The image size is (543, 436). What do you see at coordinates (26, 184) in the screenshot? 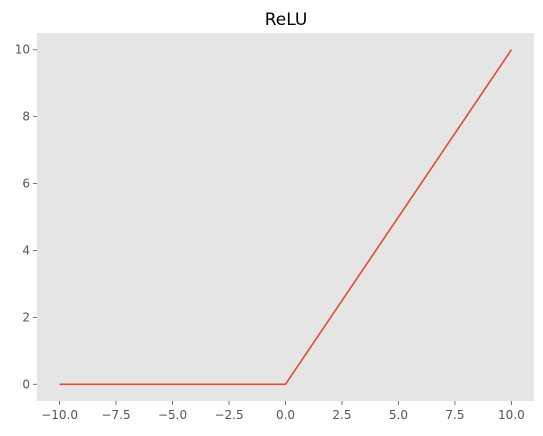
I see `y-tick-label: 6` at bounding box center [26, 184].